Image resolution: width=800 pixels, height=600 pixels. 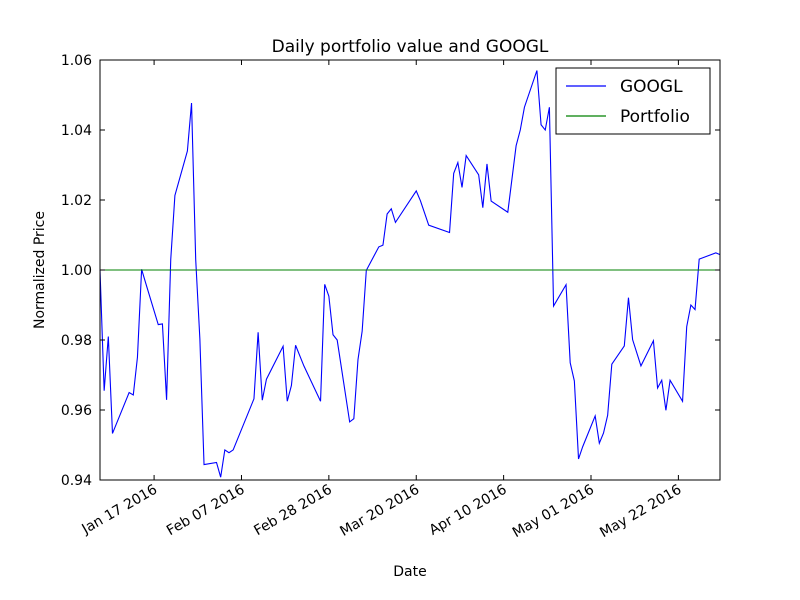 I want to click on y-axis-title: Normalized Price, so click(x=40, y=270).